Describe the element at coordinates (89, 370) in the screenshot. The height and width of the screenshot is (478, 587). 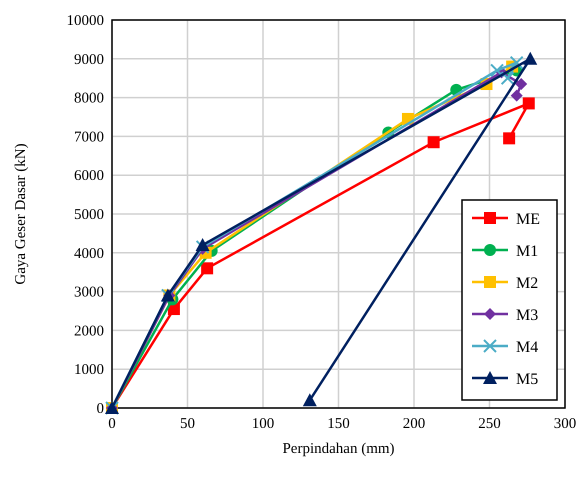
I see `y-tick-label: 1000` at that location.